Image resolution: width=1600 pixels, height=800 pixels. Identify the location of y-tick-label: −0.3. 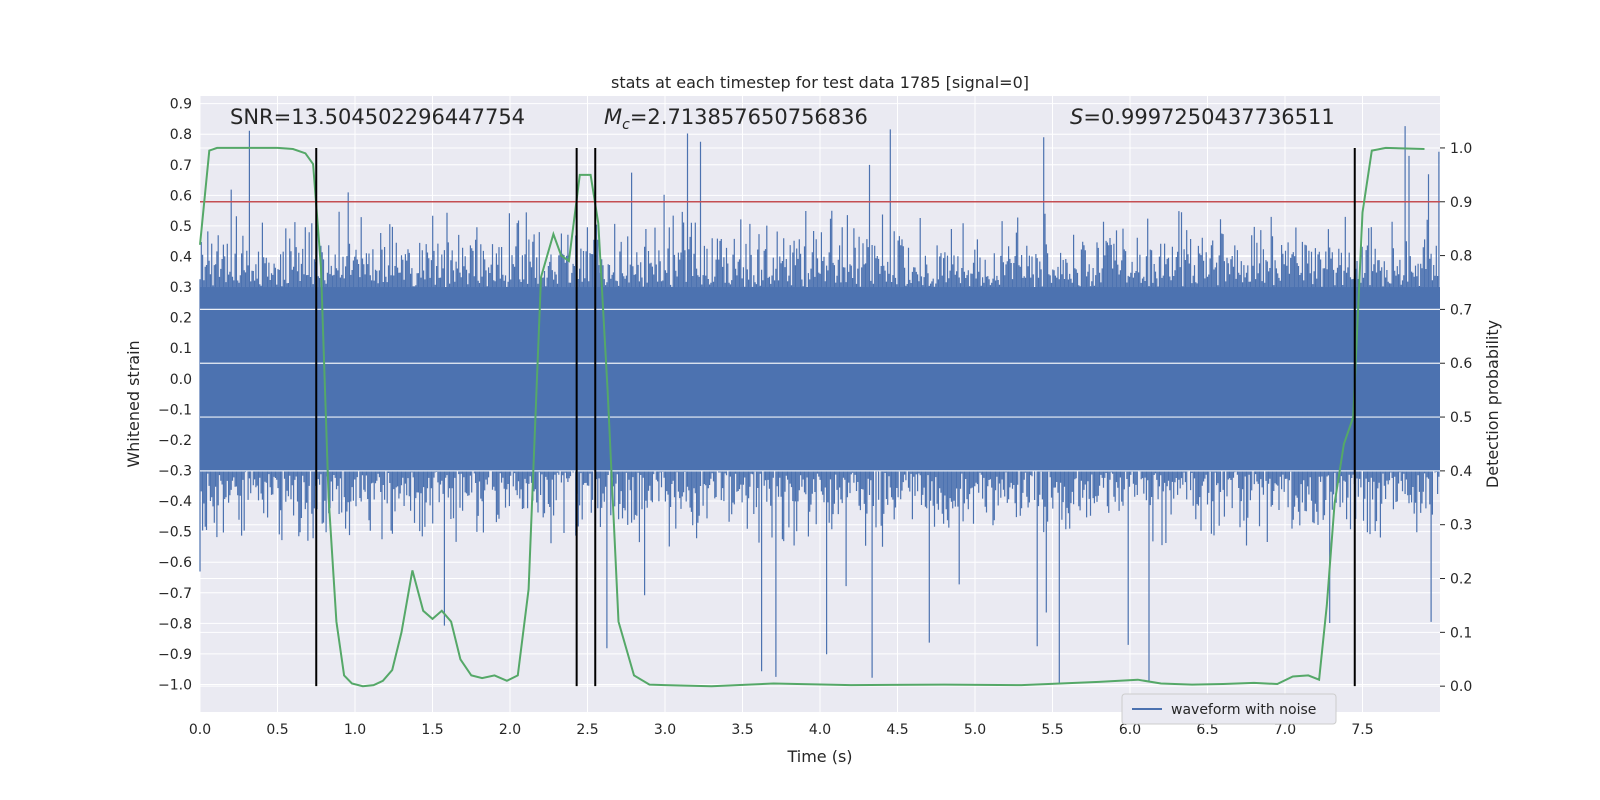
(175, 471).